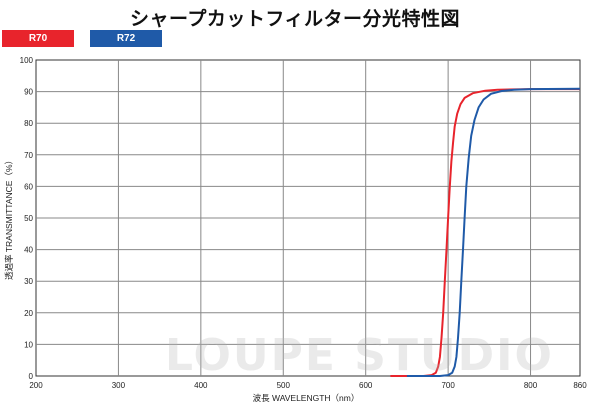 This screenshot has width=590, height=416. What do you see at coordinates (531, 385) in the screenshot?
I see `x-tick-label: 800` at bounding box center [531, 385].